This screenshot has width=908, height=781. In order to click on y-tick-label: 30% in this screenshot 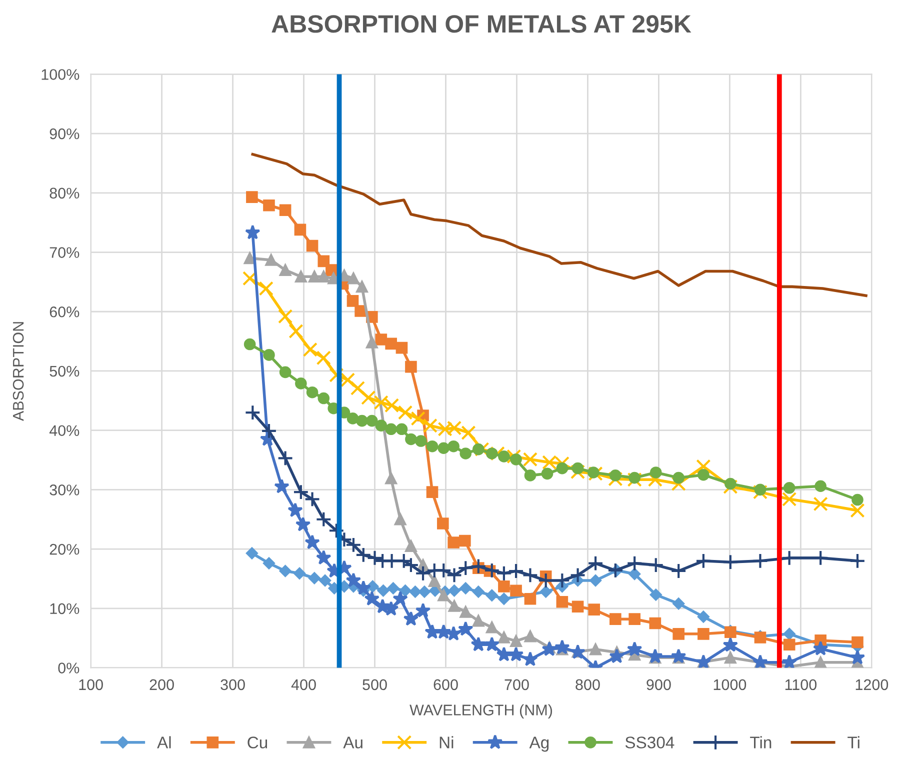, I will do `click(65, 490)`.